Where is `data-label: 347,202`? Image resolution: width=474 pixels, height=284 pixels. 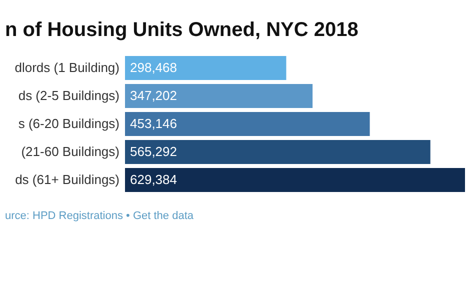 data-label: 347,202 is located at coordinates (153, 95).